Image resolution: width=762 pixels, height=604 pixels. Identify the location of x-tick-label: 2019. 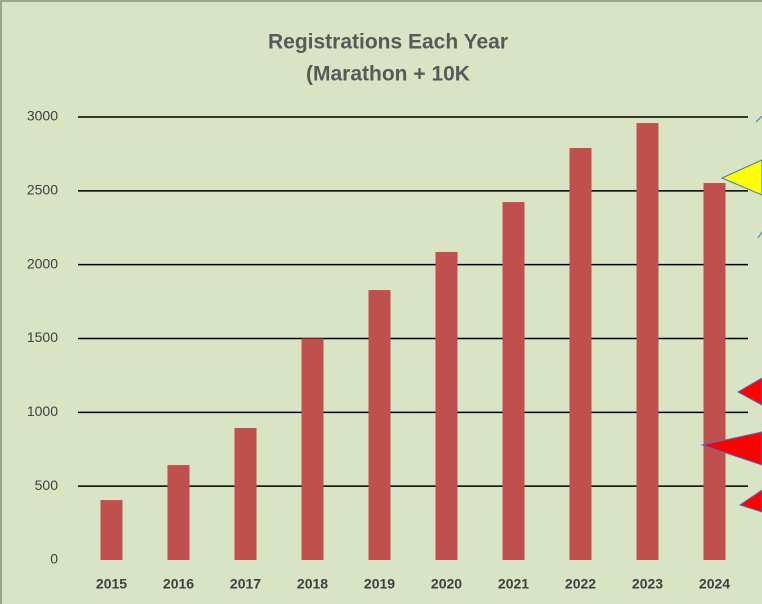
(379, 584).